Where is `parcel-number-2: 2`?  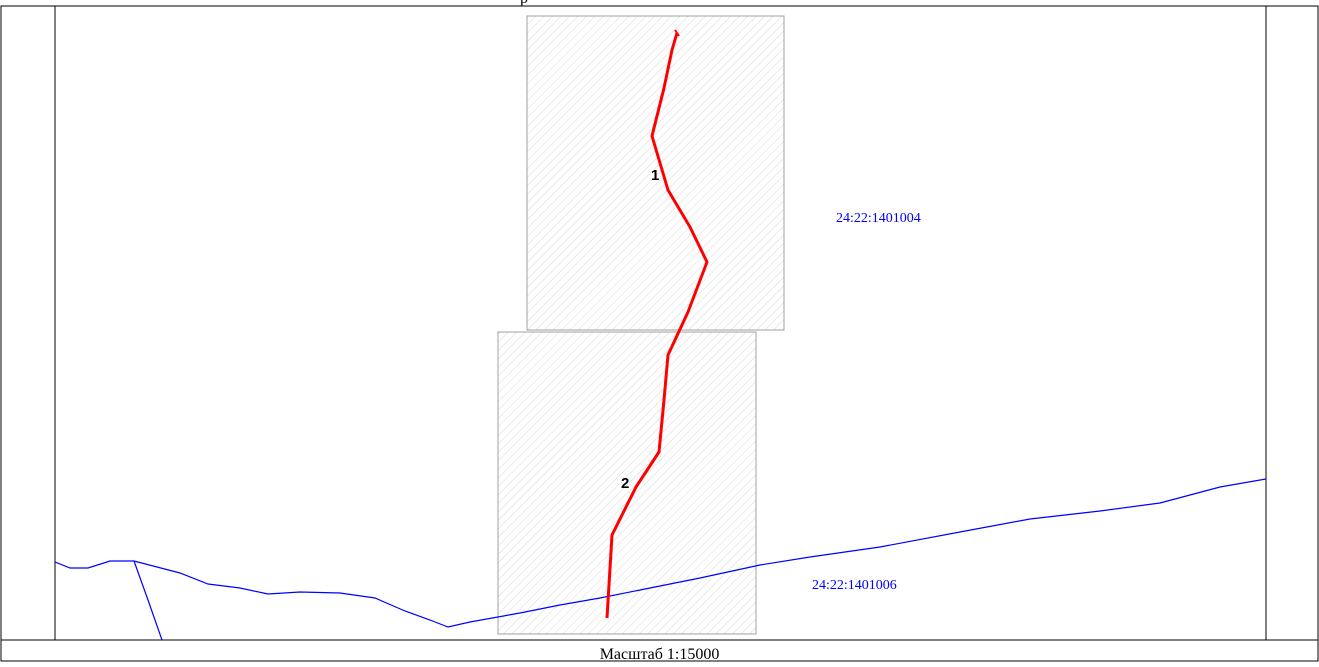 parcel-number-2: 2 is located at coordinates (625, 483).